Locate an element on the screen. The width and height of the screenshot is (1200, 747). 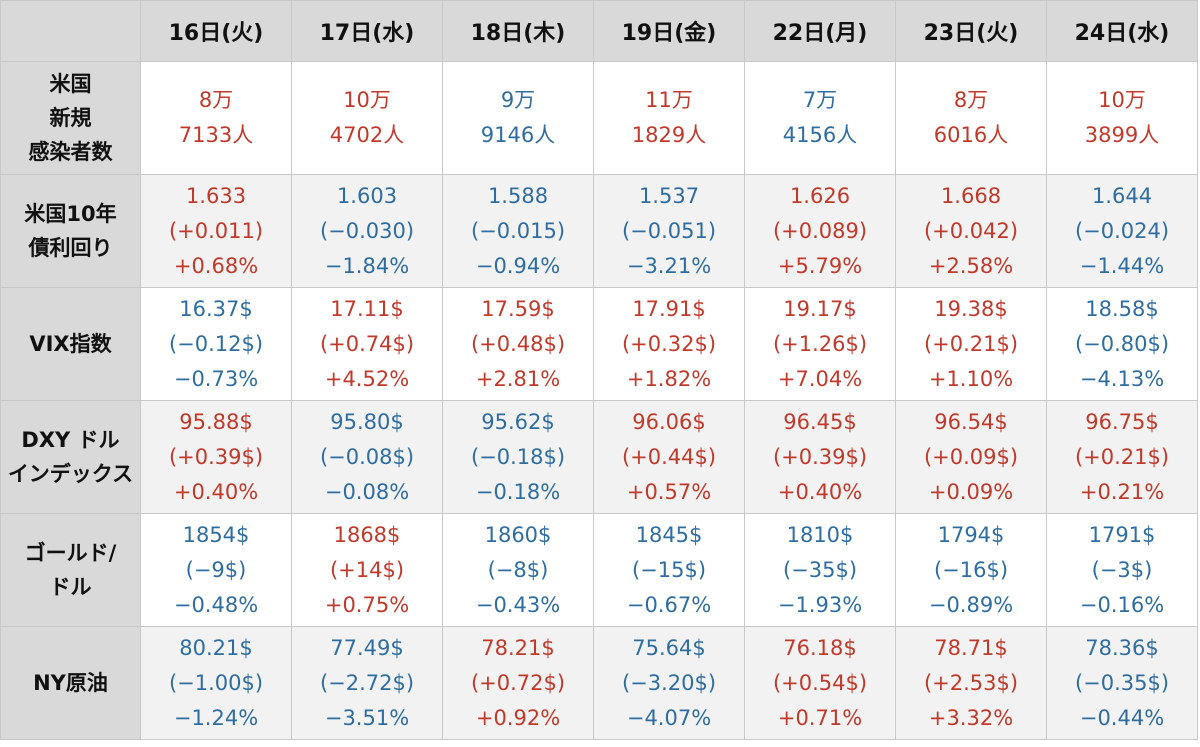
value-change: (−3.20$) is located at coordinates (669, 682).